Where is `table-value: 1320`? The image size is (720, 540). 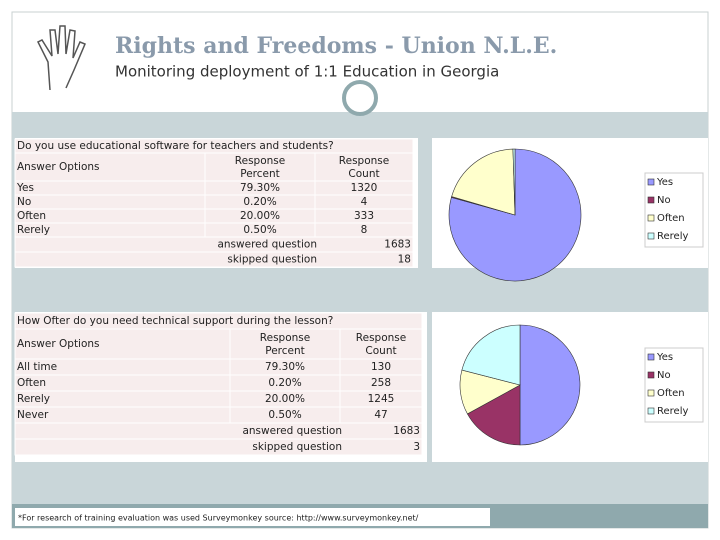
table-value: 1320 is located at coordinates (364, 188).